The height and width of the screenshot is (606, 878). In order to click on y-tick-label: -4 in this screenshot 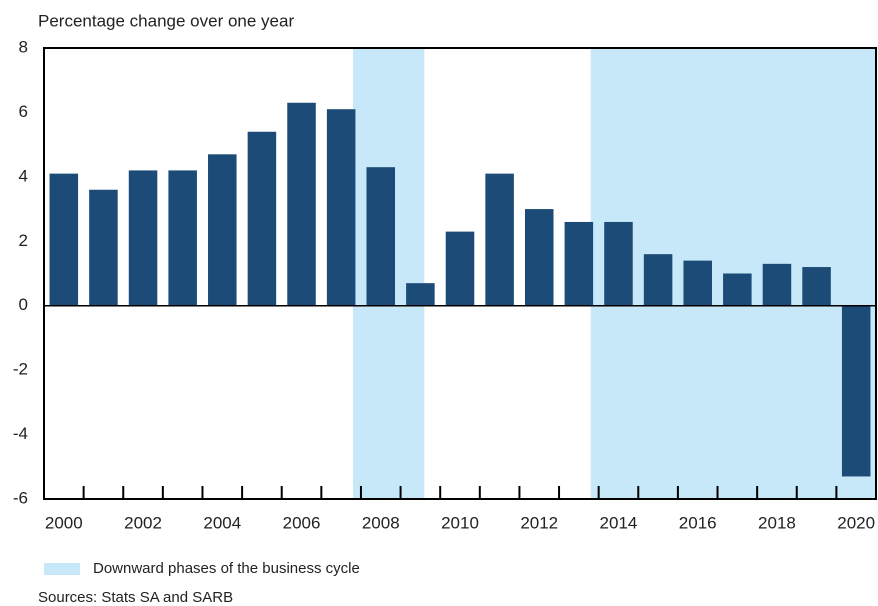, I will do `click(20, 433)`.